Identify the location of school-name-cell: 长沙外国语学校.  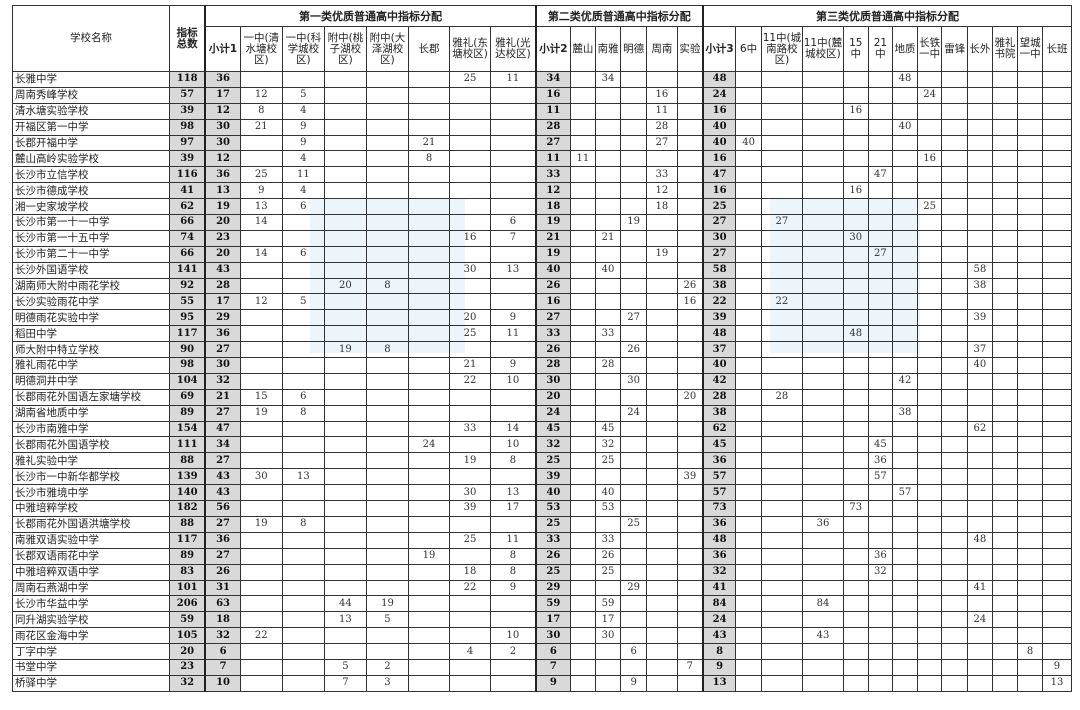
(91, 270).